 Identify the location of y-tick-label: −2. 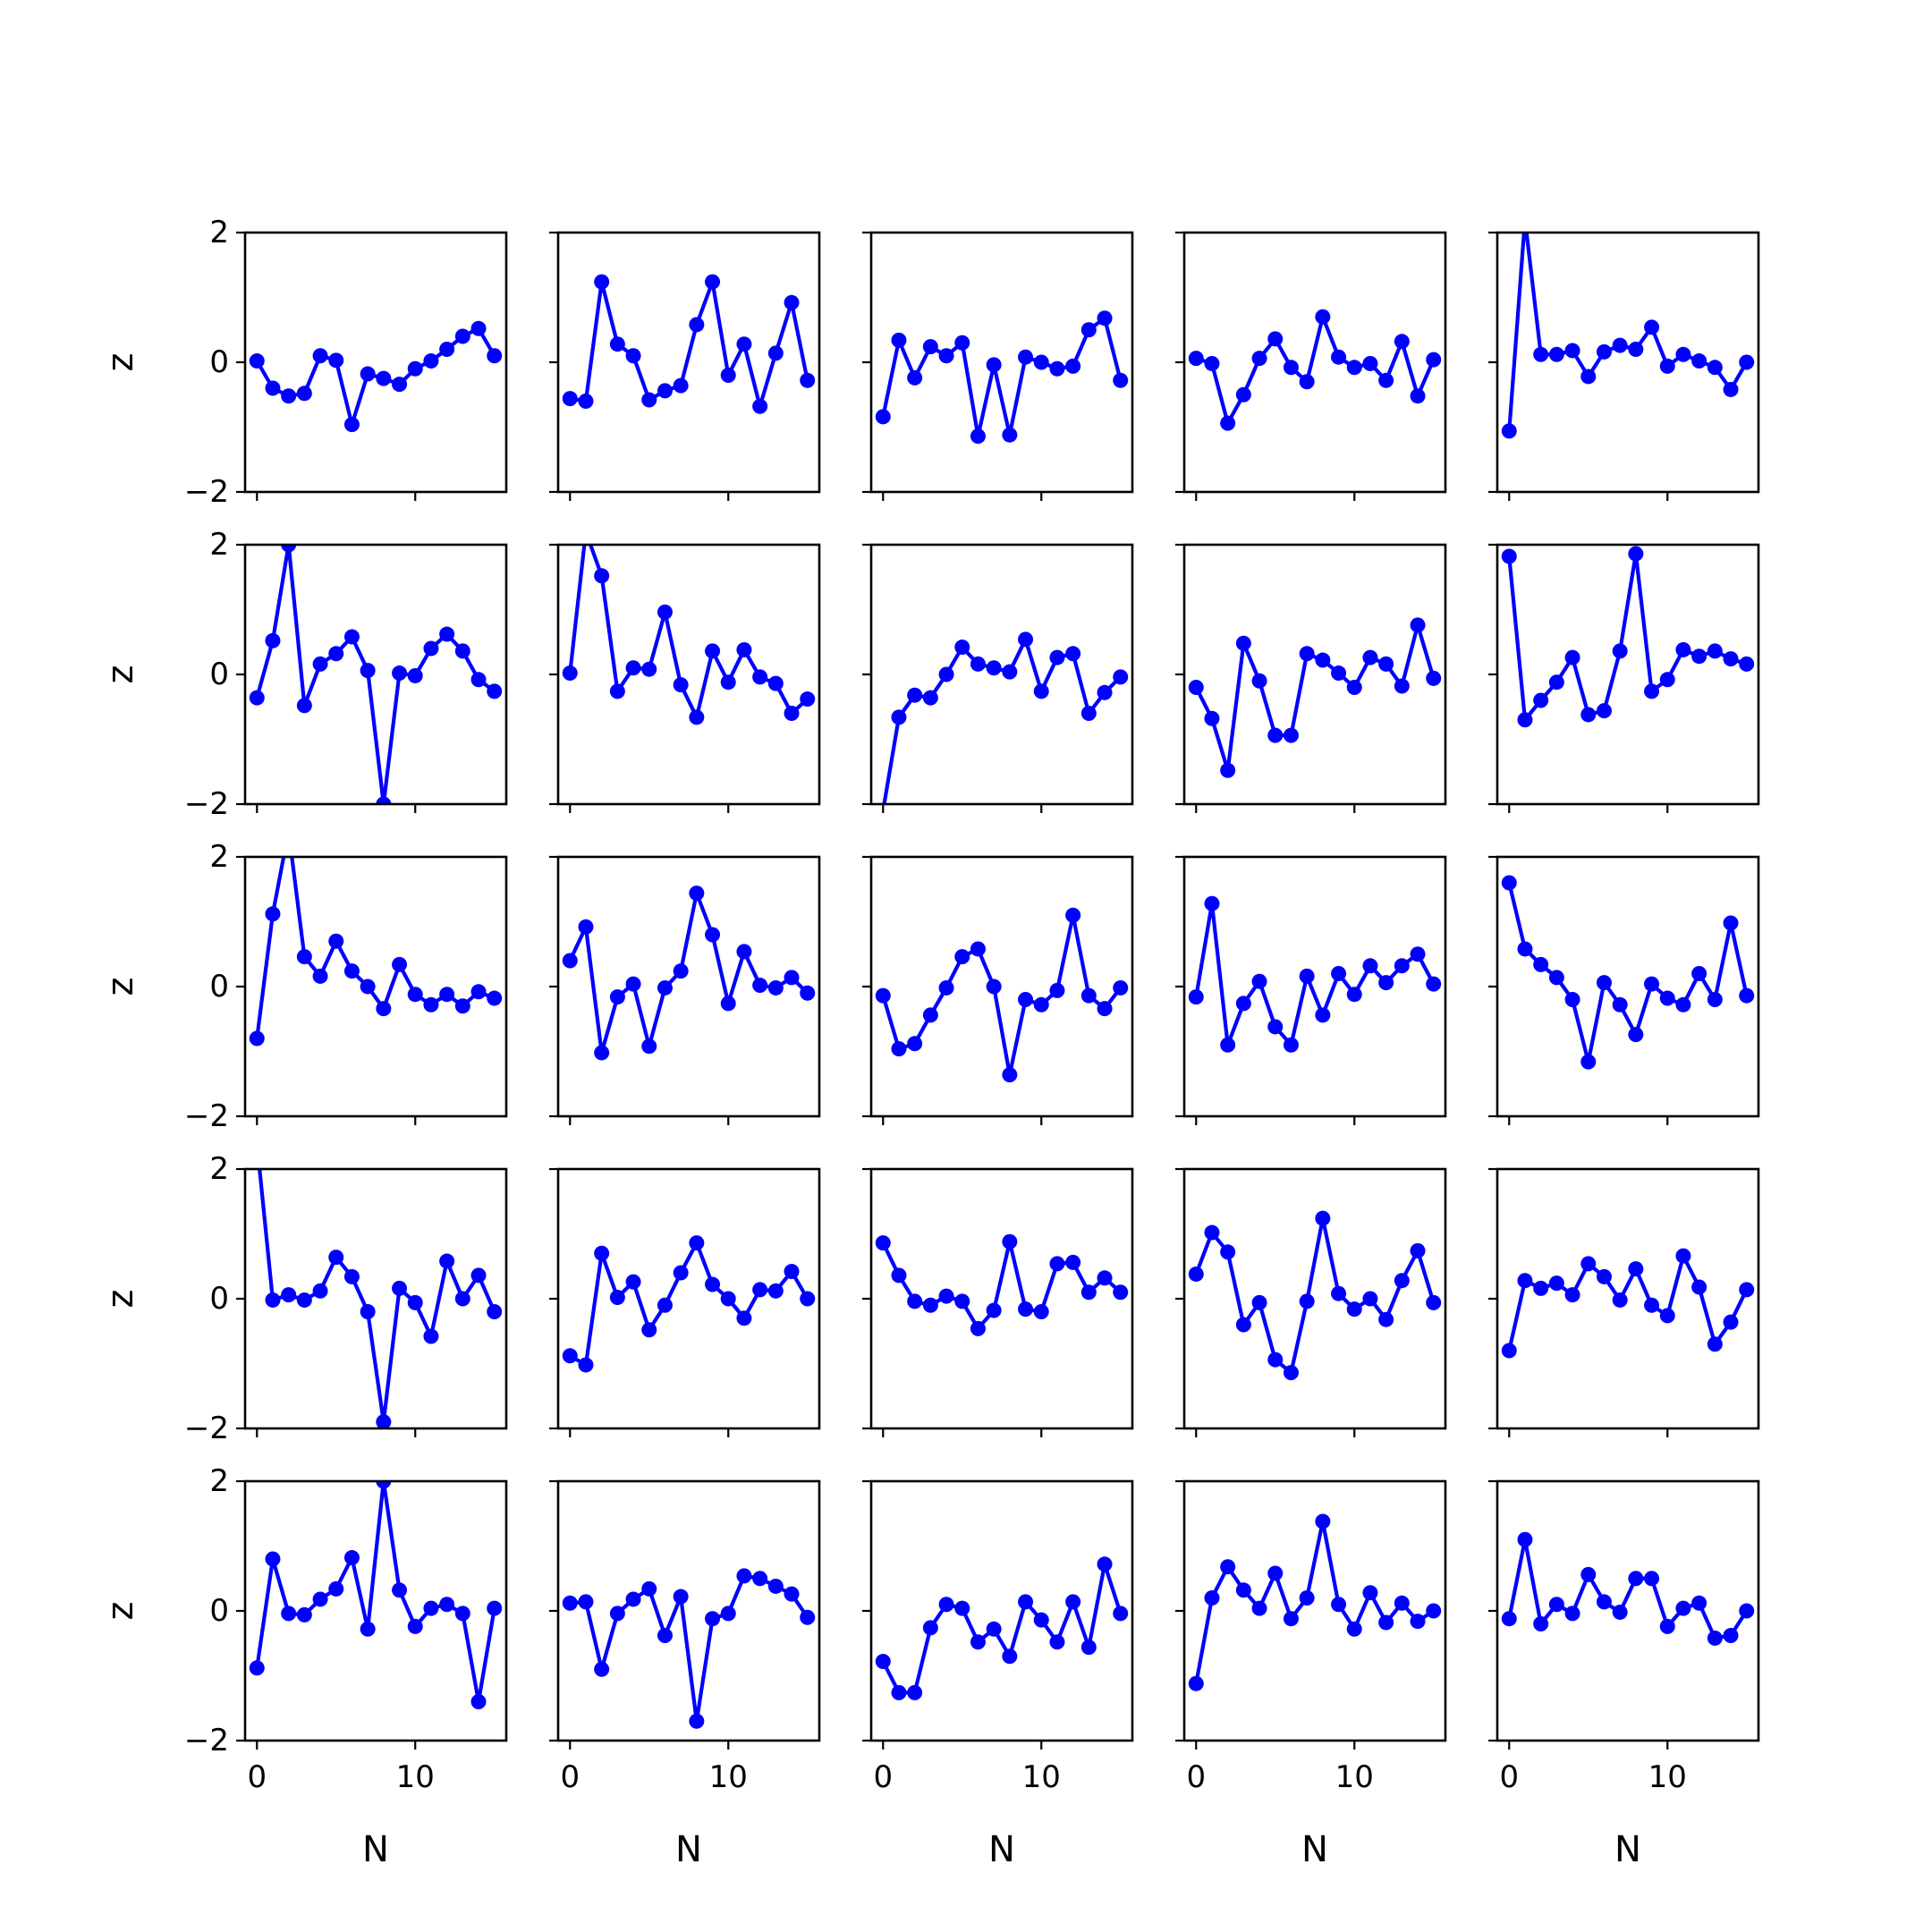
(206, 492).